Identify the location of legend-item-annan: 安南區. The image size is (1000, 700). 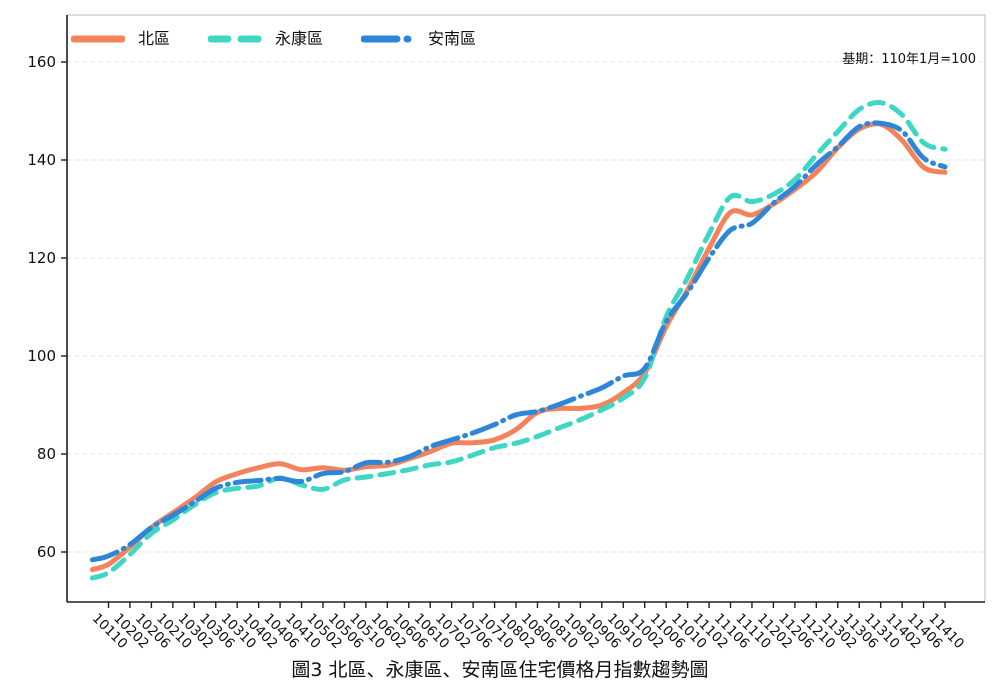
(418, 39).